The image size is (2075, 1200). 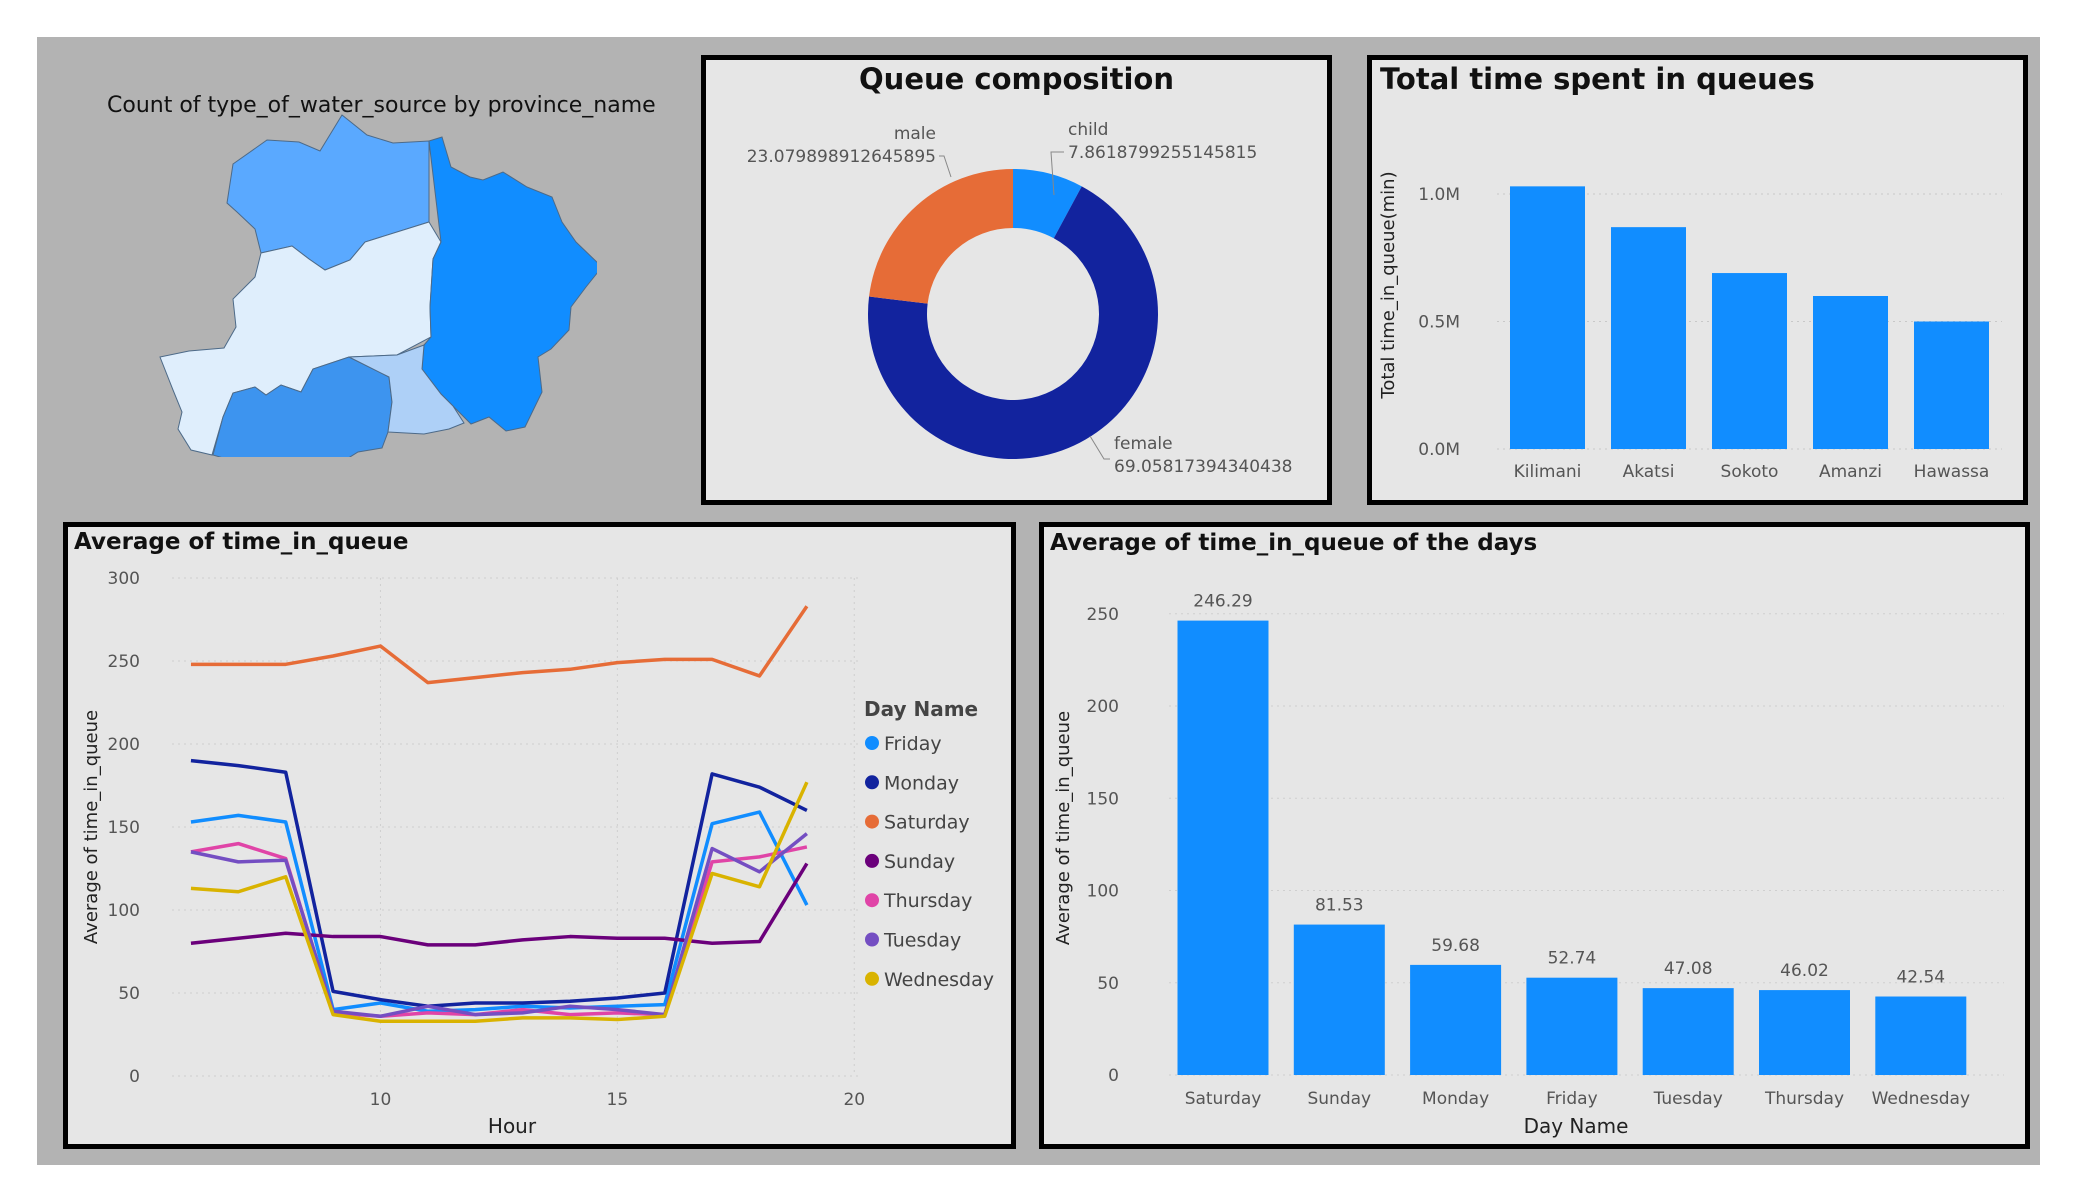 What do you see at coordinates (1223, 847) in the screenshot?
I see `days-bar-saturday` at bounding box center [1223, 847].